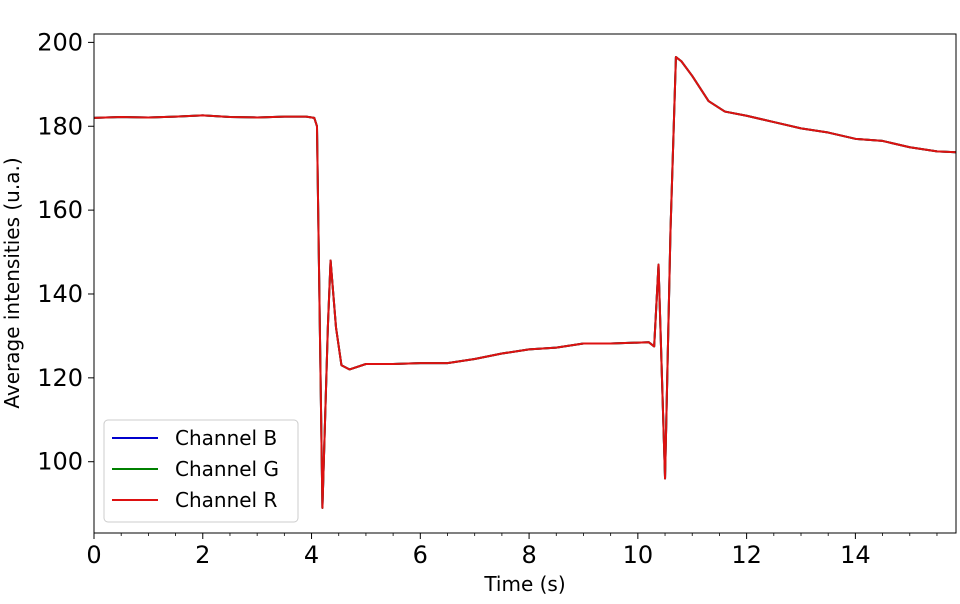 This screenshot has height=604, width=960. I want to click on y-axis: 100 120 140 160 180 200, so click(65, 252).